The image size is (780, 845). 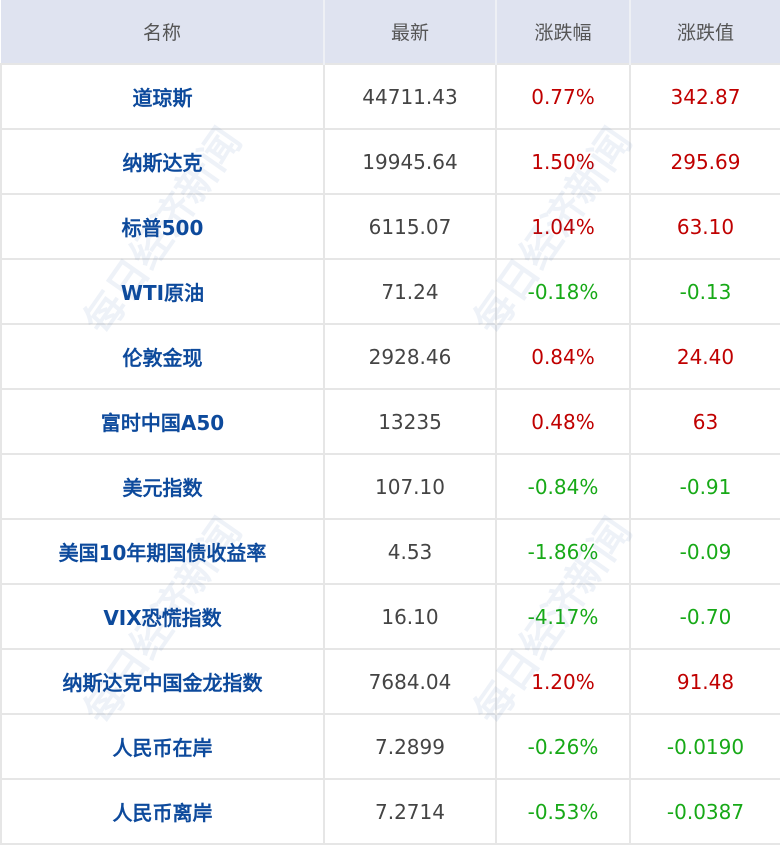 I want to click on table-row: VIX恐慌指数 16.10 -4.17% -0.70, so click(x=390, y=616).